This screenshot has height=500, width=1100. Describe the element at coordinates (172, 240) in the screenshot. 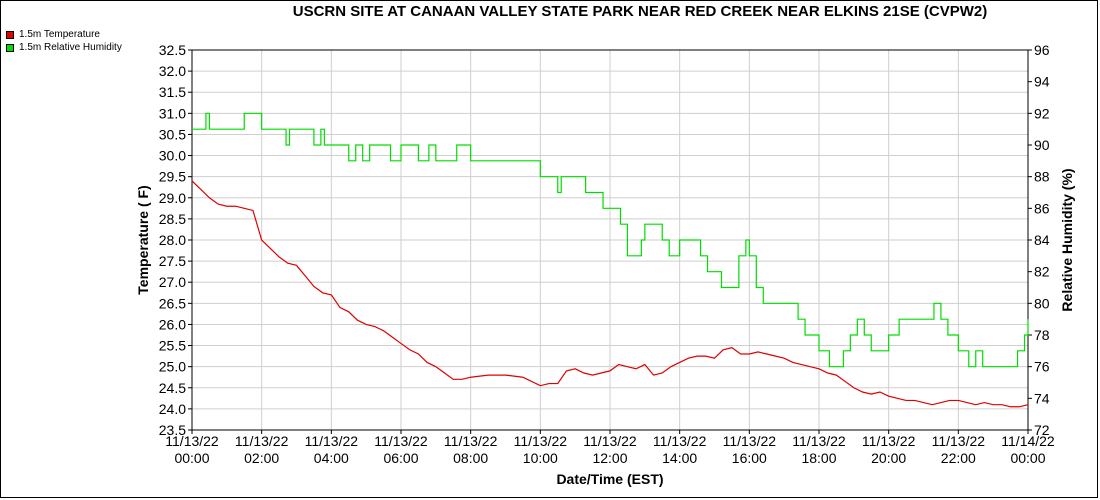

I see `y-left-tick-label: 28.0` at that location.